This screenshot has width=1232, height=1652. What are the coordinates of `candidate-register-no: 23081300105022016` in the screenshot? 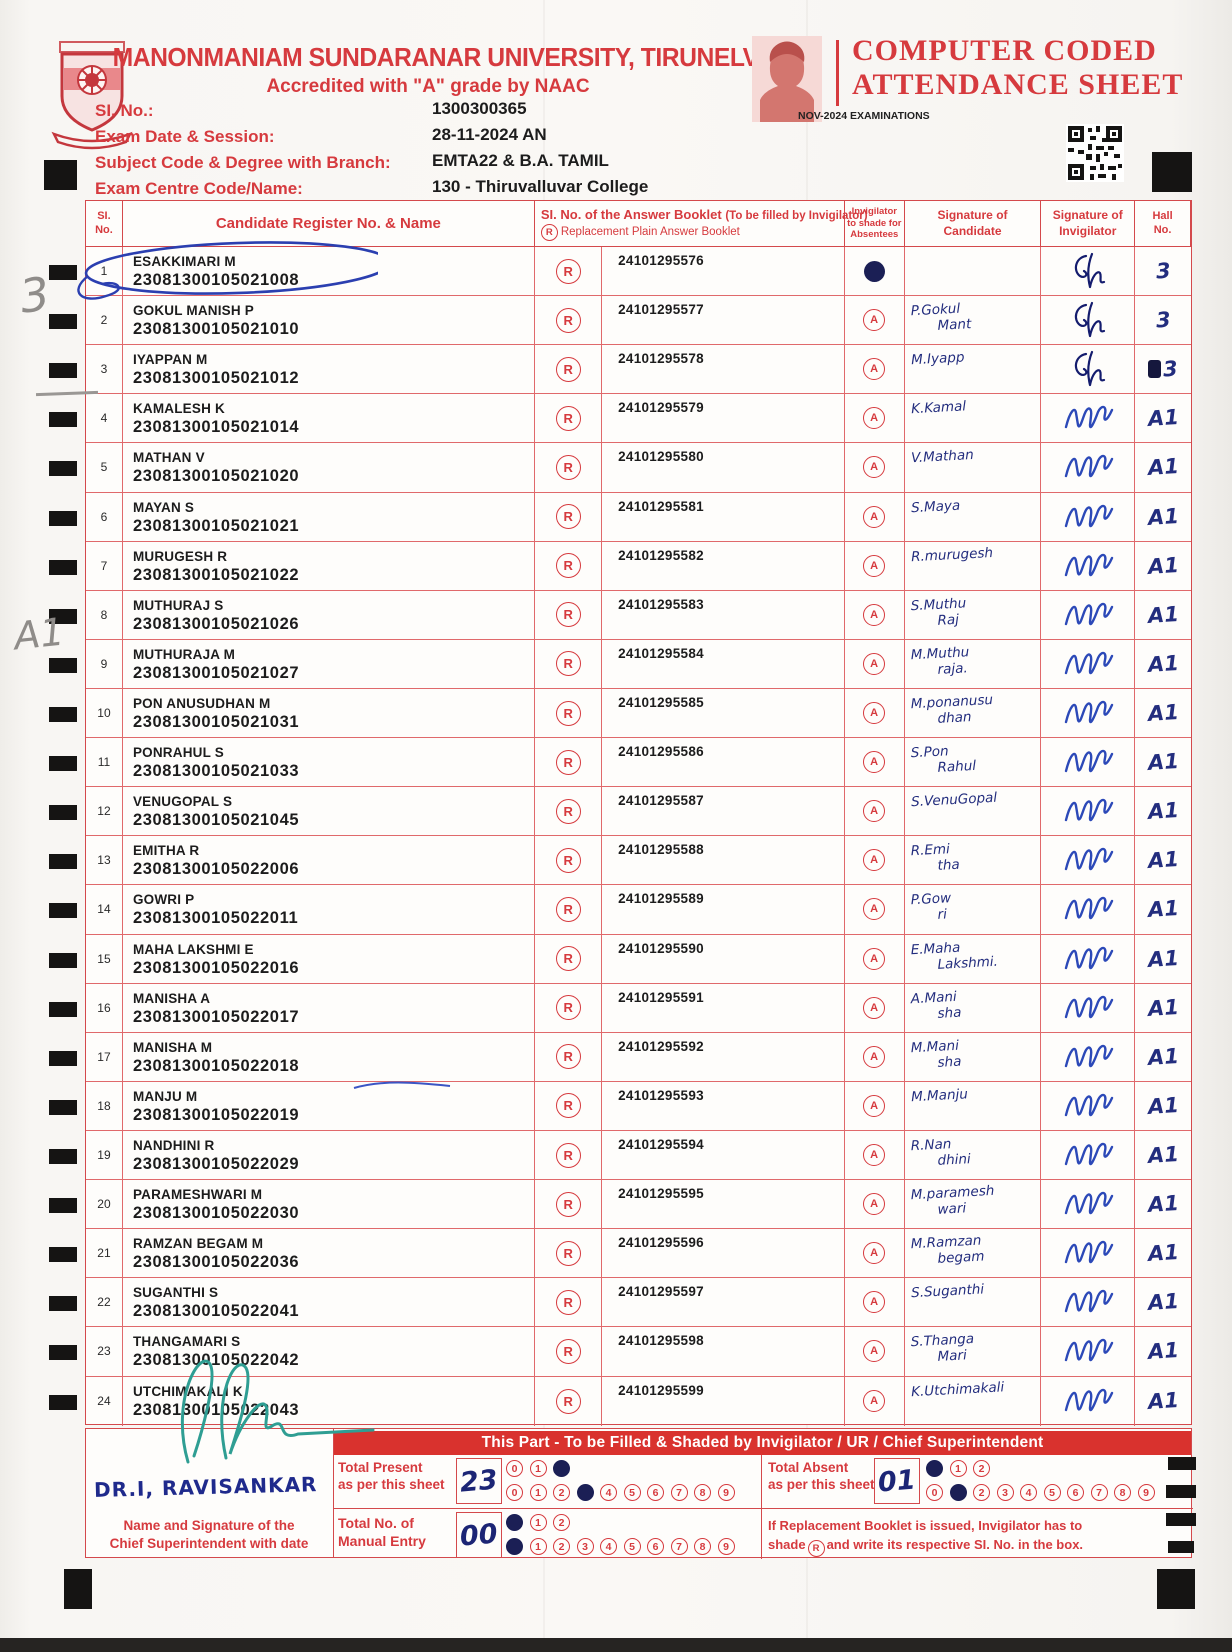 It's located at (216, 967).